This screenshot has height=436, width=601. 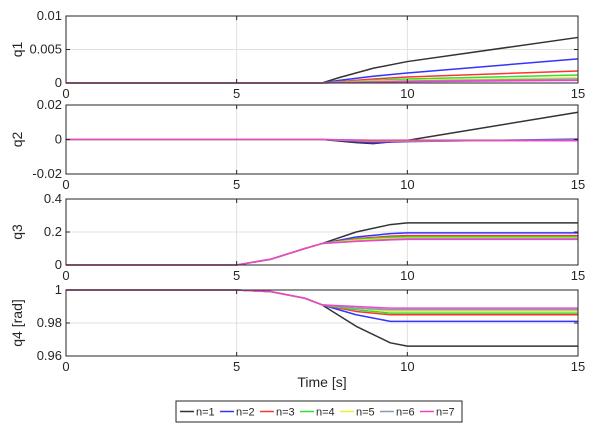 What do you see at coordinates (325, 413) in the screenshot?
I see `legend-label-n4: n=4` at bounding box center [325, 413].